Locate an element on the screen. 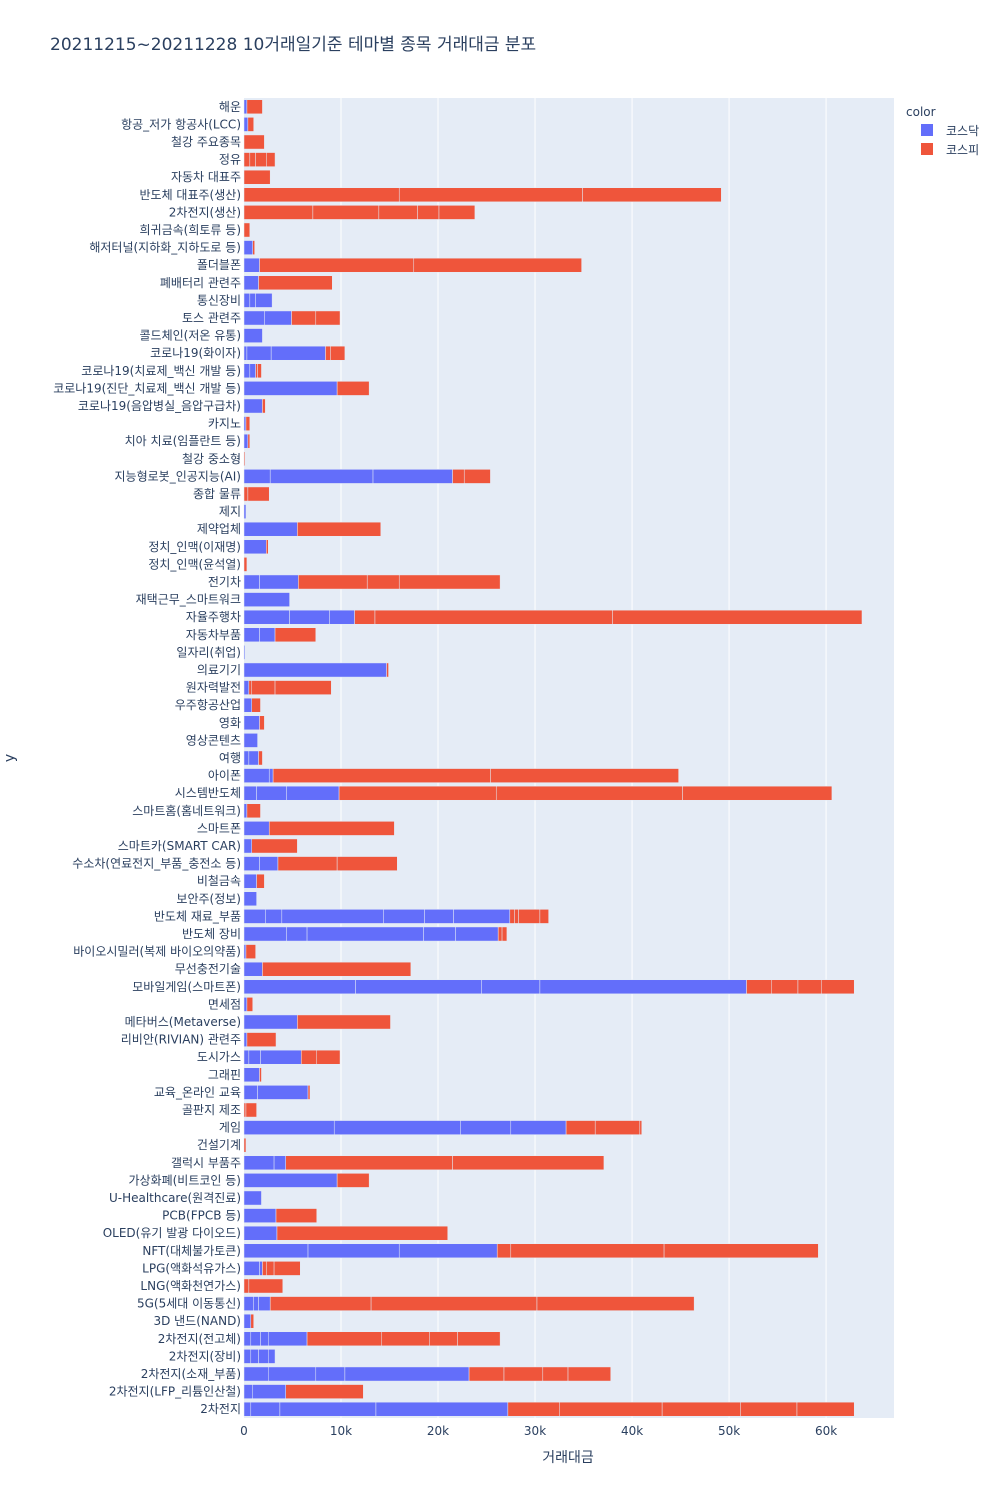 This screenshot has height=1500, width=1000. y-tick-label: 5G(5세대 이동통신) is located at coordinates (189, 1304).